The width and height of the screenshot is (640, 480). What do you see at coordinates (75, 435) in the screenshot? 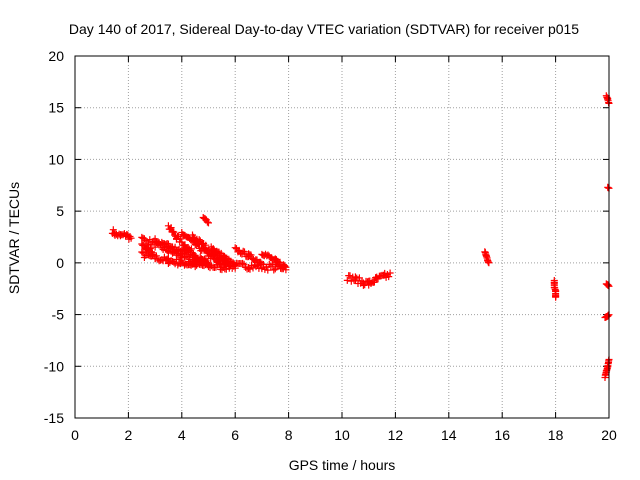
I see `x-tick-label: 0` at bounding box center [75, 435].